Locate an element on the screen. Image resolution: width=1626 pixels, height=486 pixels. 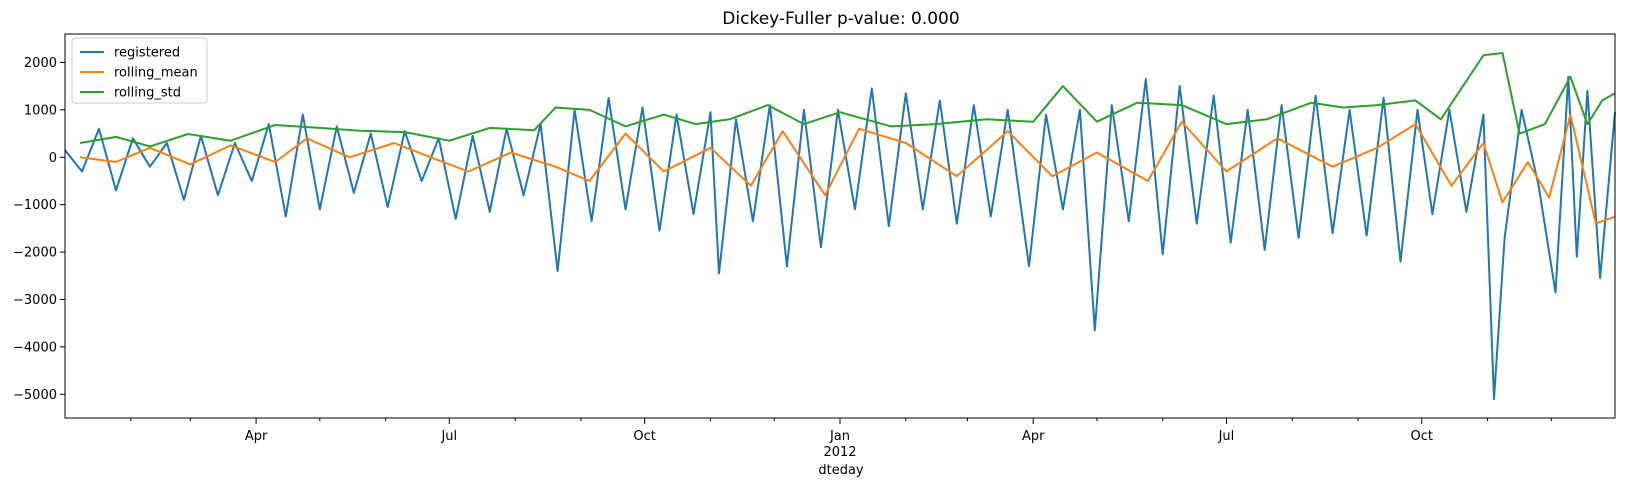
y-tick-label: −1000 is located at coordinates (35, 205).